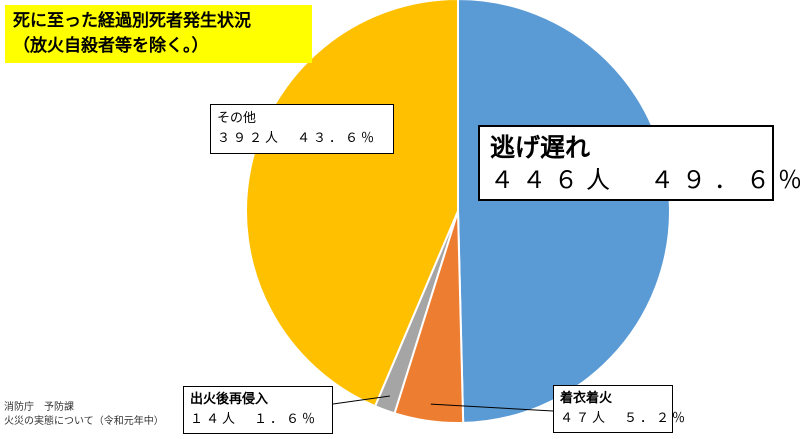 The width and height of the screenshot is (800, 439). Describe the element at coordinates (84, 421) in the screenshot. I see `source-note-line2: 火災の実態について（令和元年中）` at that location.